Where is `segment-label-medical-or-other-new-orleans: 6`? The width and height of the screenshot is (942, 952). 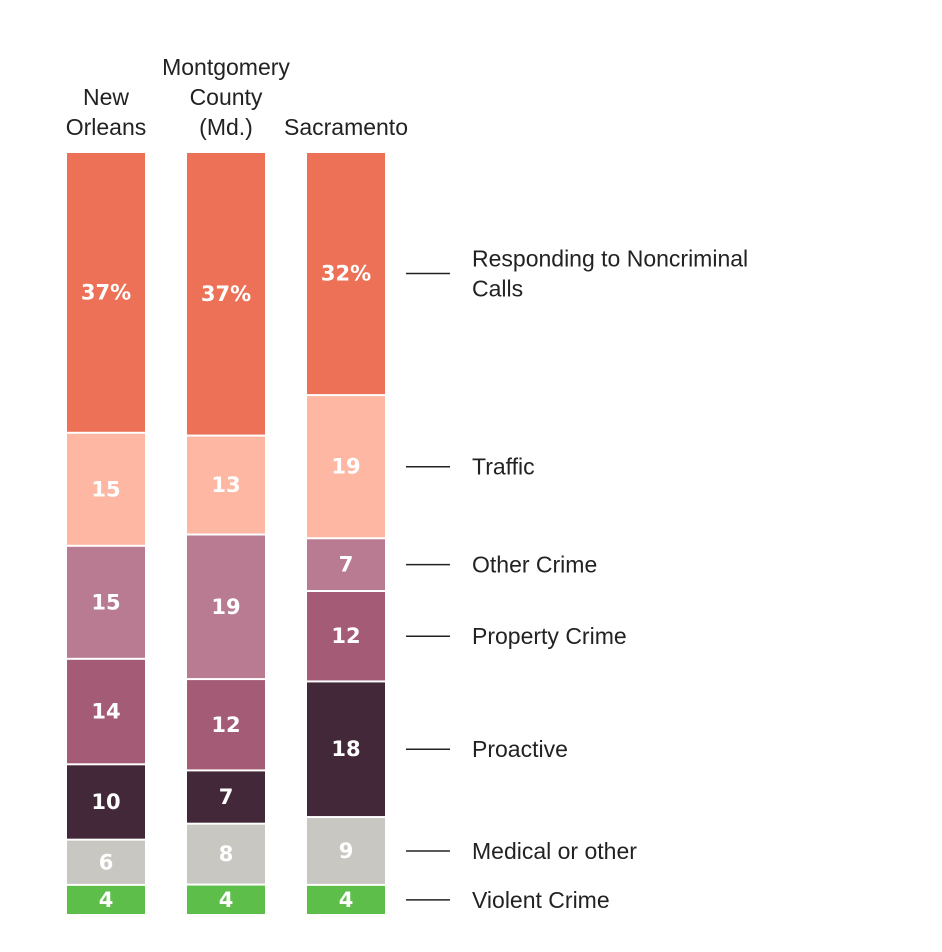 segment-label-medical-or-other-new-orleans: 6 is located at coordinates (106, 862).